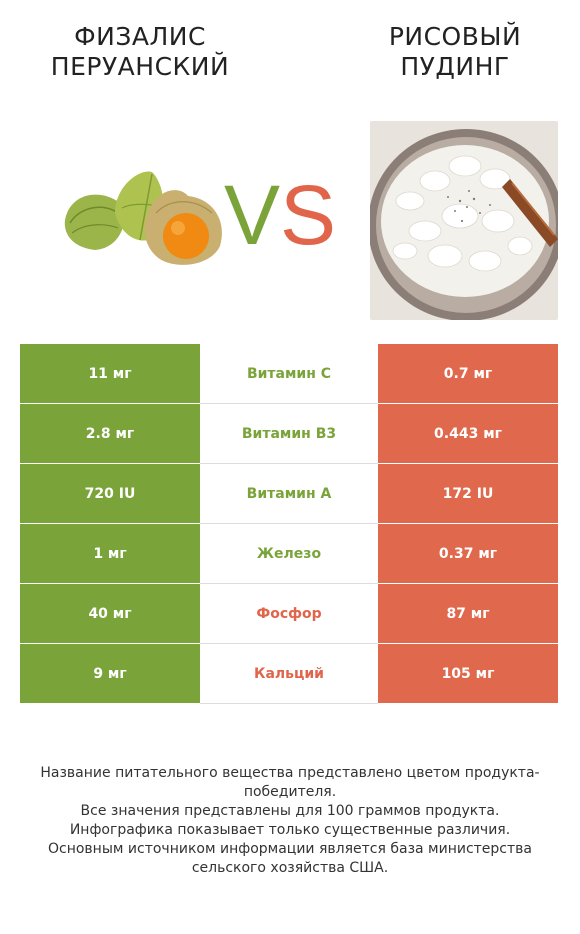 This screenshot has width=580, height=934. Describe the element at coordinates (455, 51) in the screenshot. I see `right-product-title: Рисовый пудинг` at that location.